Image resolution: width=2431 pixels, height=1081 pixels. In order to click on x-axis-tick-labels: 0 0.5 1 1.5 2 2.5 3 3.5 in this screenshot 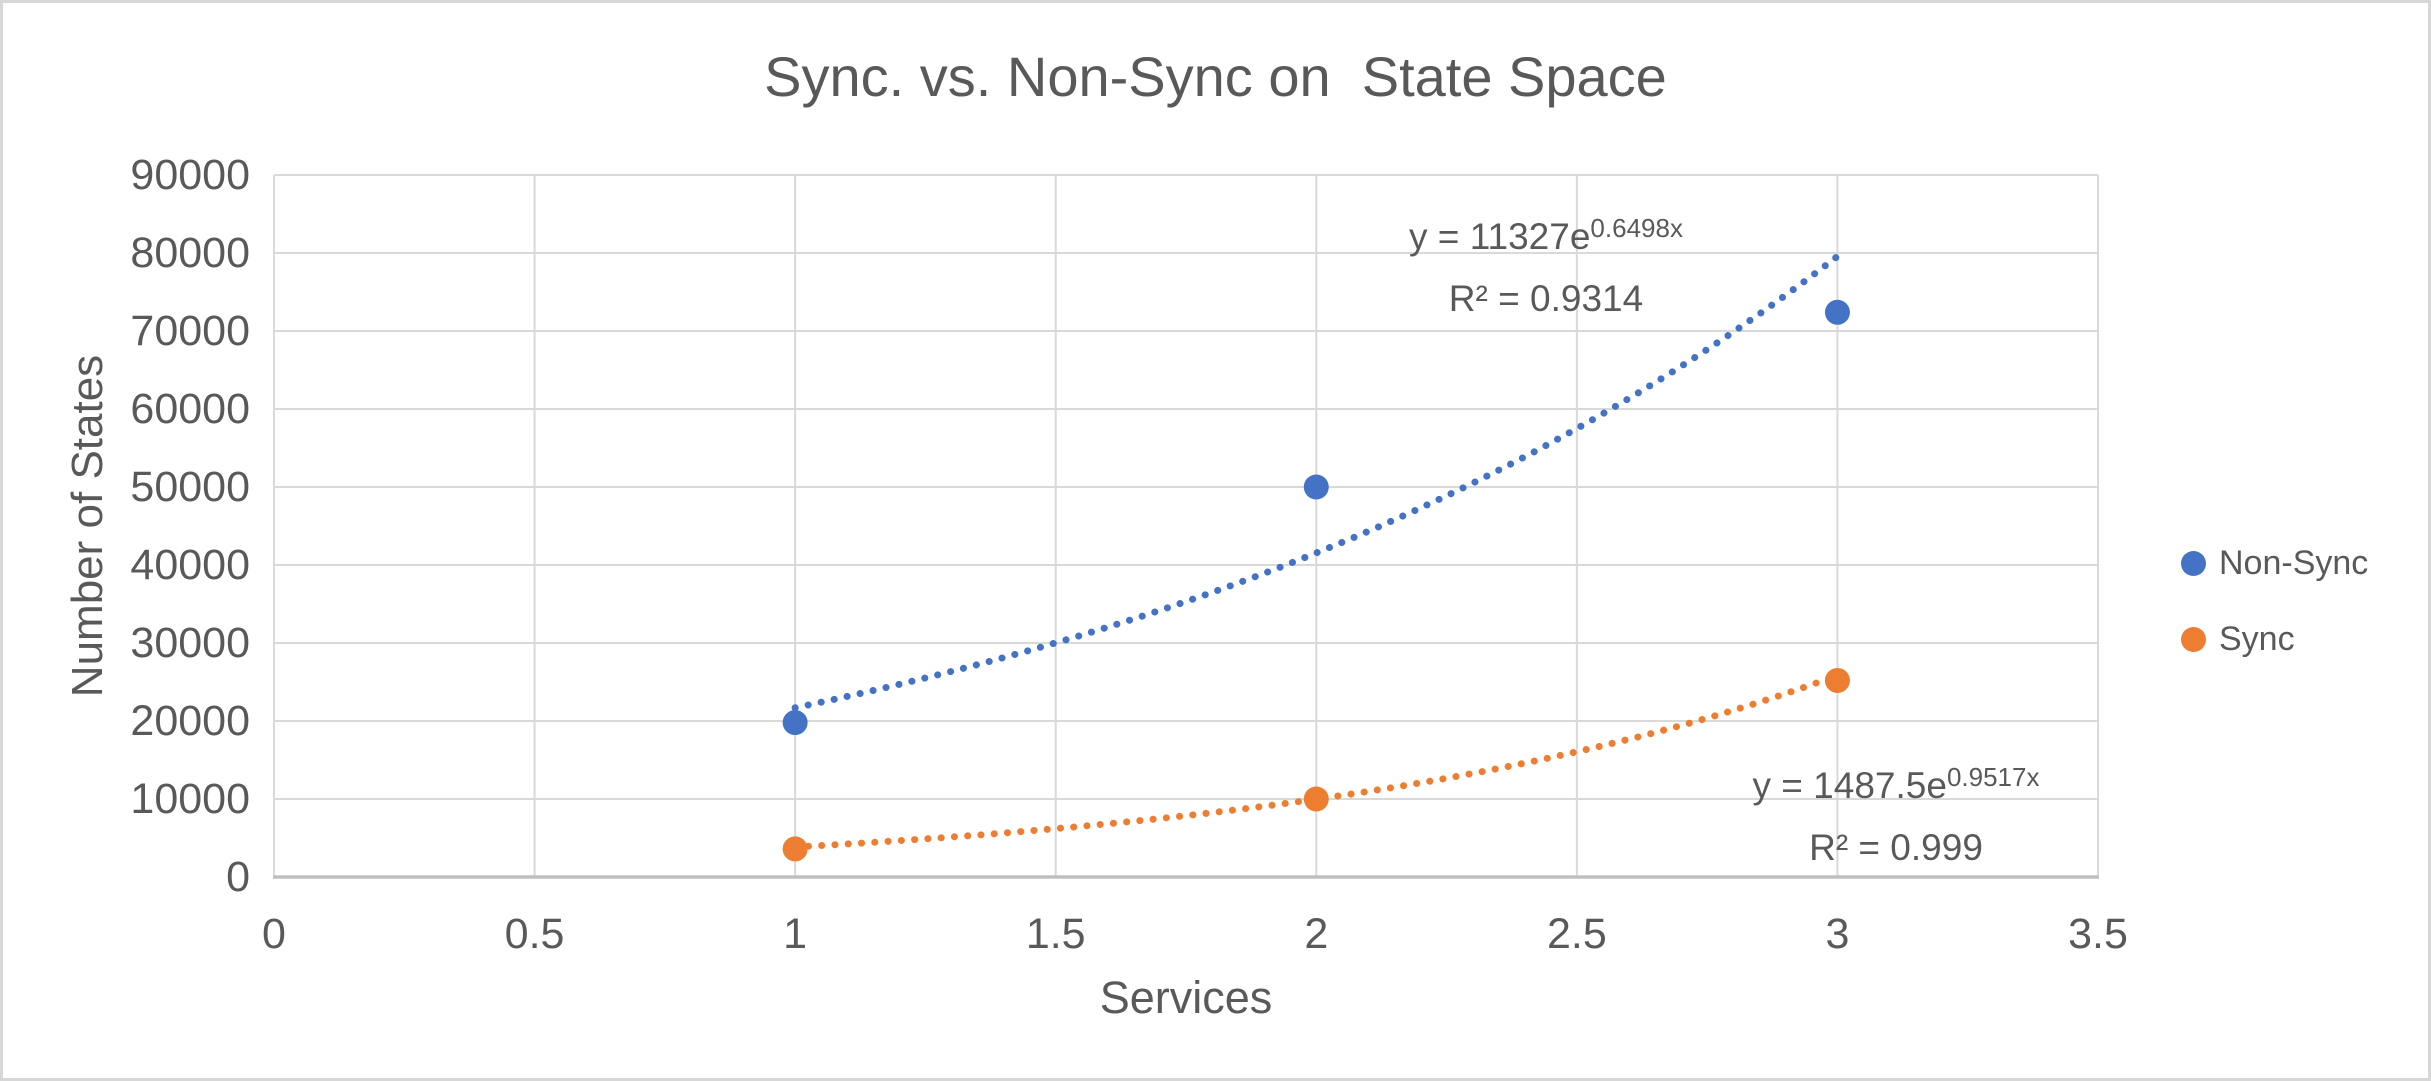, I will do `click(1215, 934)`.